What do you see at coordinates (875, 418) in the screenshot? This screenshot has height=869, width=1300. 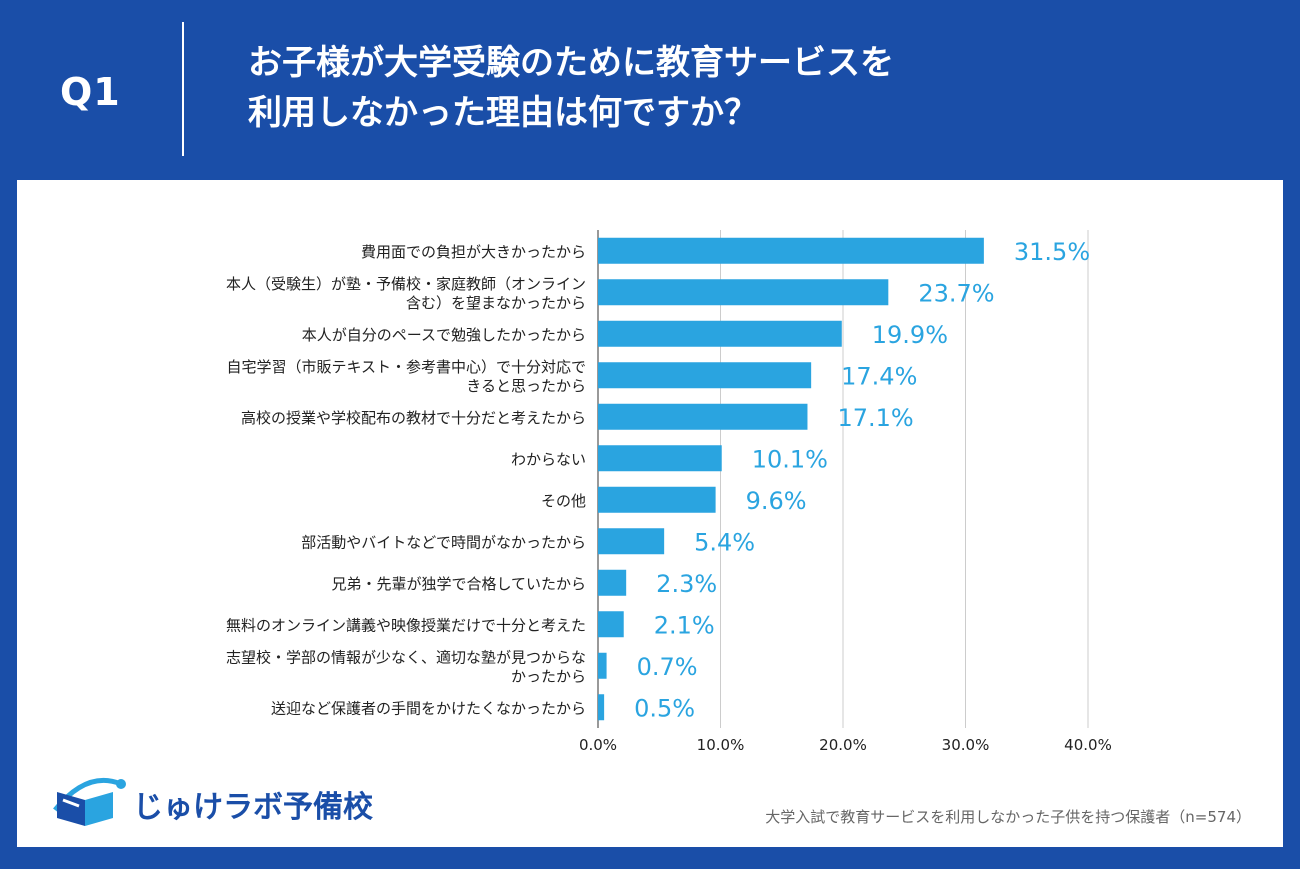 I see `data-label: 17.1%` at bounding box center [875, 418].